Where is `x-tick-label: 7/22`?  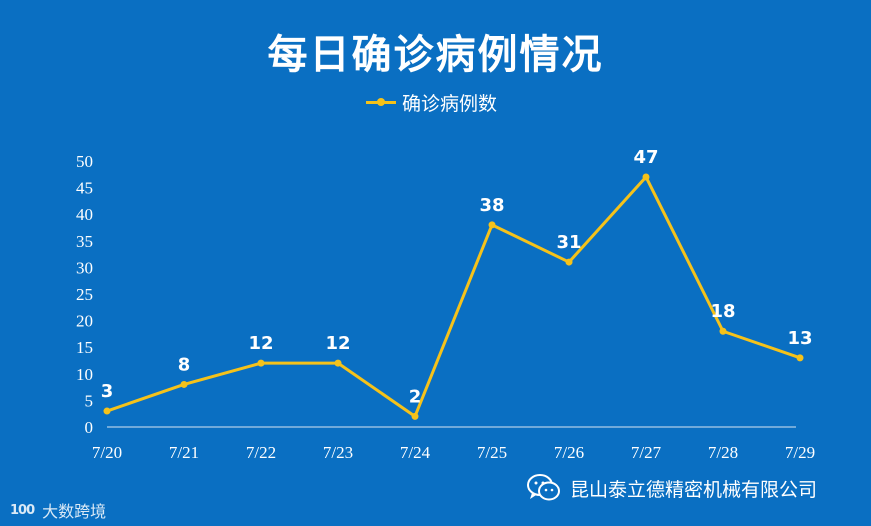
x-tick-label: 7/22 is located at coordinates (261, 452).